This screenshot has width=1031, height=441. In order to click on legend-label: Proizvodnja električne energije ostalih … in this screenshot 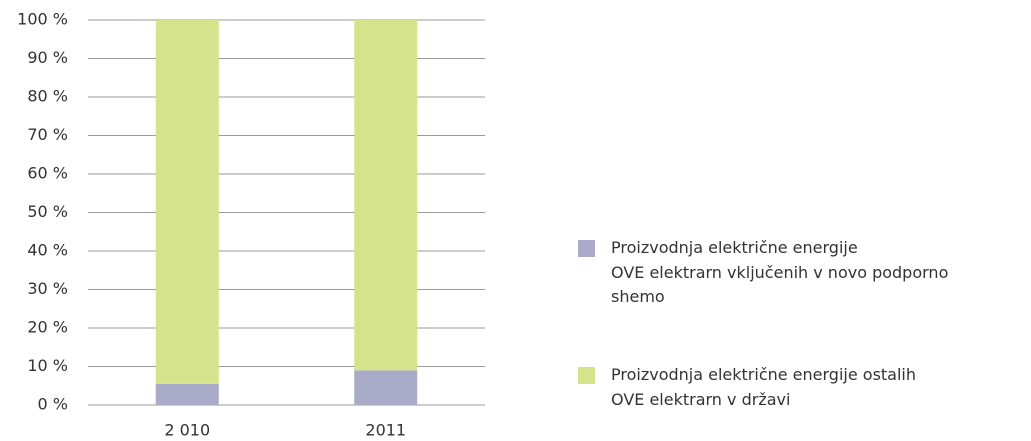, I will do `click(764, 387)`.